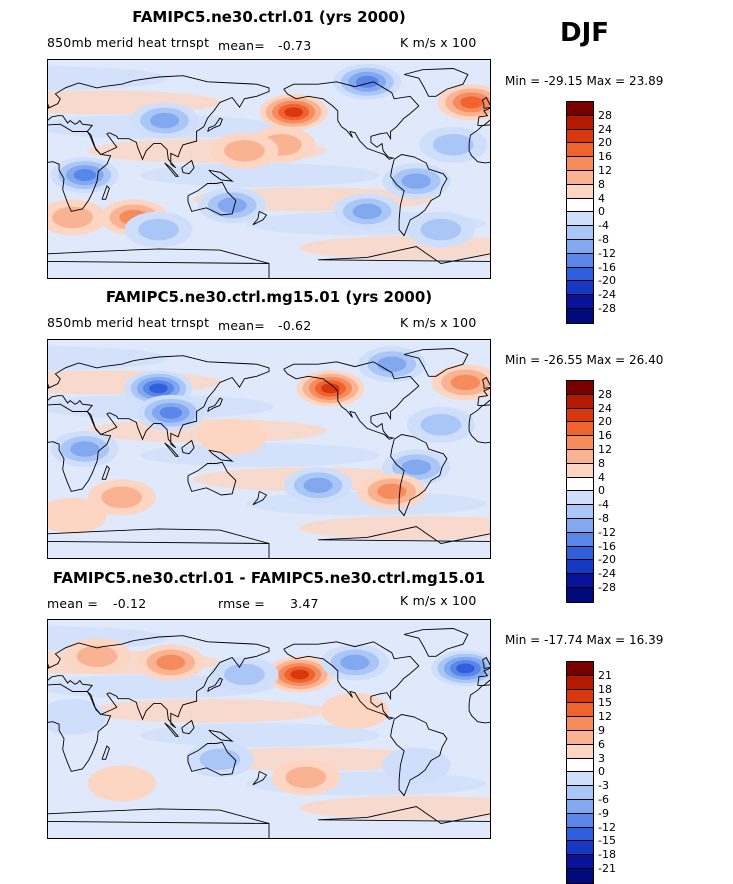 Image resolution: width=733 pixels, height=884 pixels. I want to click on panel2-colorbar, so click(580, 491).